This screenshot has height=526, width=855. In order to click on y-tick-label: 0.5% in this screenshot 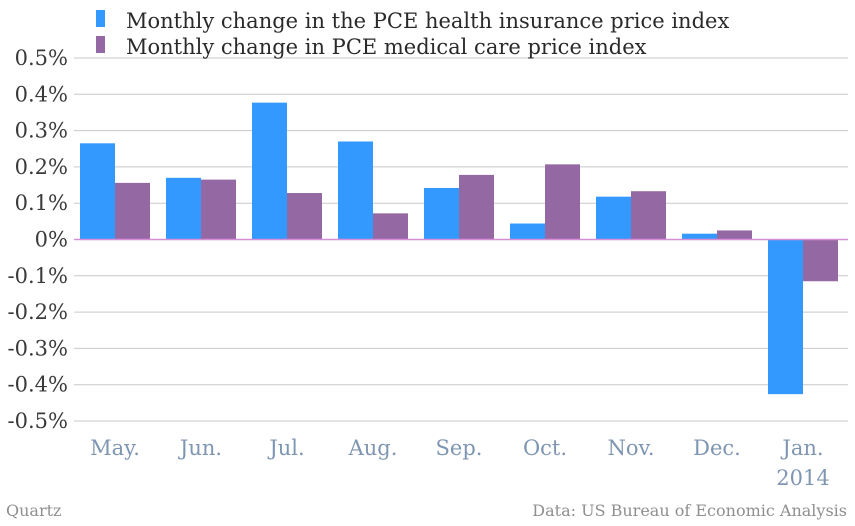, I will do `click(41, 58)`.